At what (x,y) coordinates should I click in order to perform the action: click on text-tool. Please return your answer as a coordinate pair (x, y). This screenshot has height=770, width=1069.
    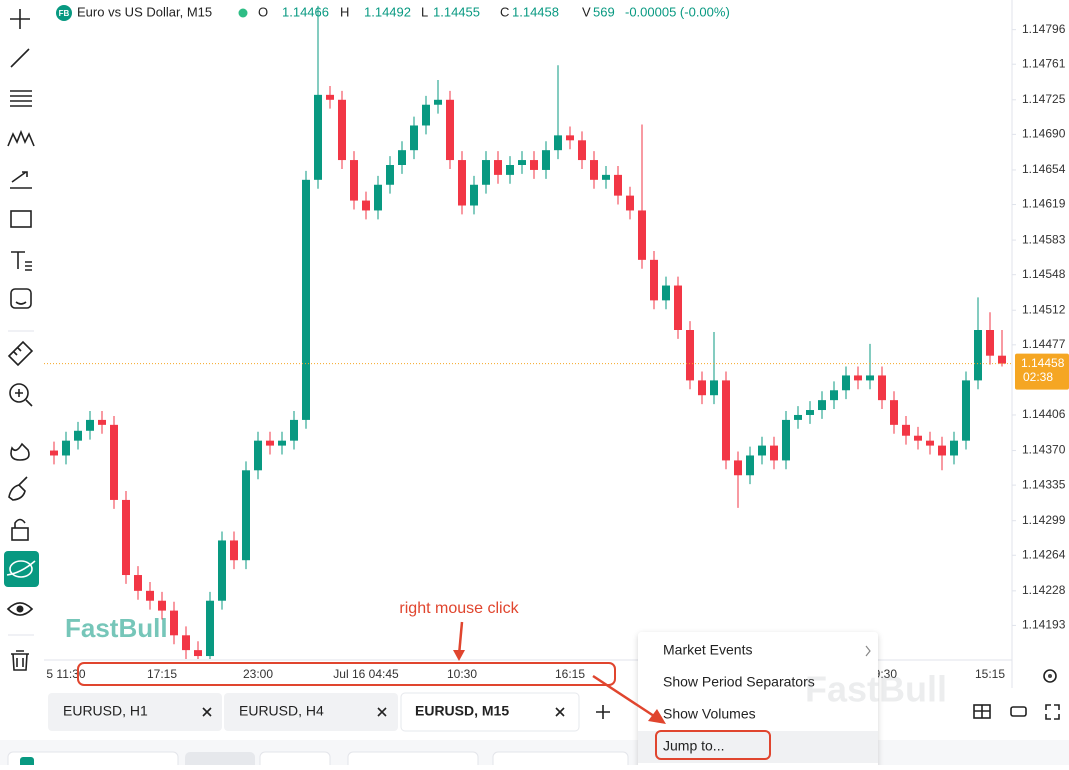
    Looking at the image, I should click on (21, 261).